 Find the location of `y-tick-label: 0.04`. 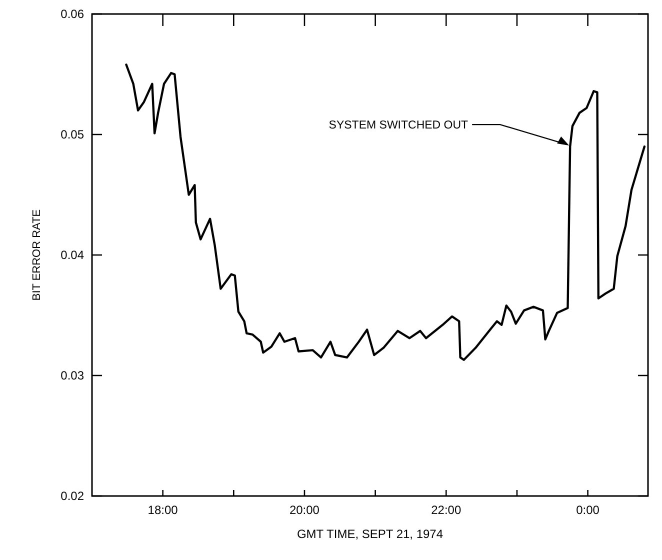

y-tick-label: 0.04 is located at coordinates (72, 255).